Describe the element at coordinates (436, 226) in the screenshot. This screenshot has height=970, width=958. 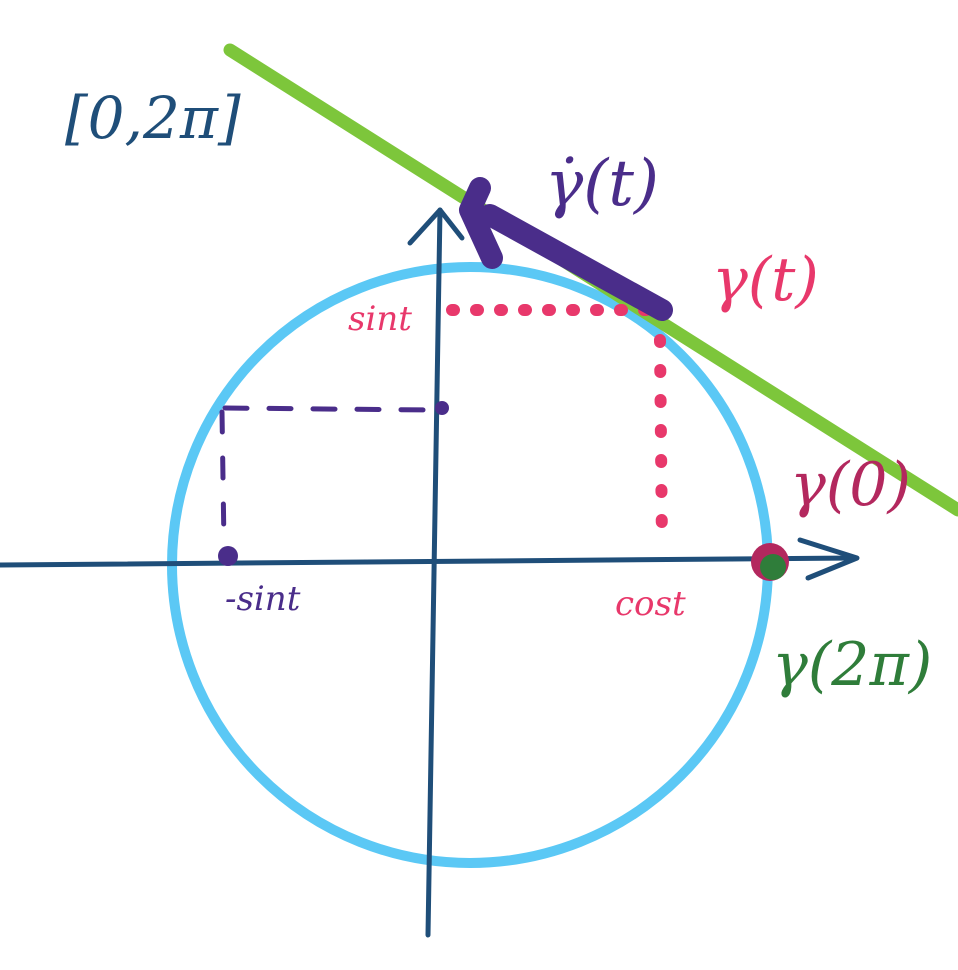
I see `y-axis-arrowhead` at that location.